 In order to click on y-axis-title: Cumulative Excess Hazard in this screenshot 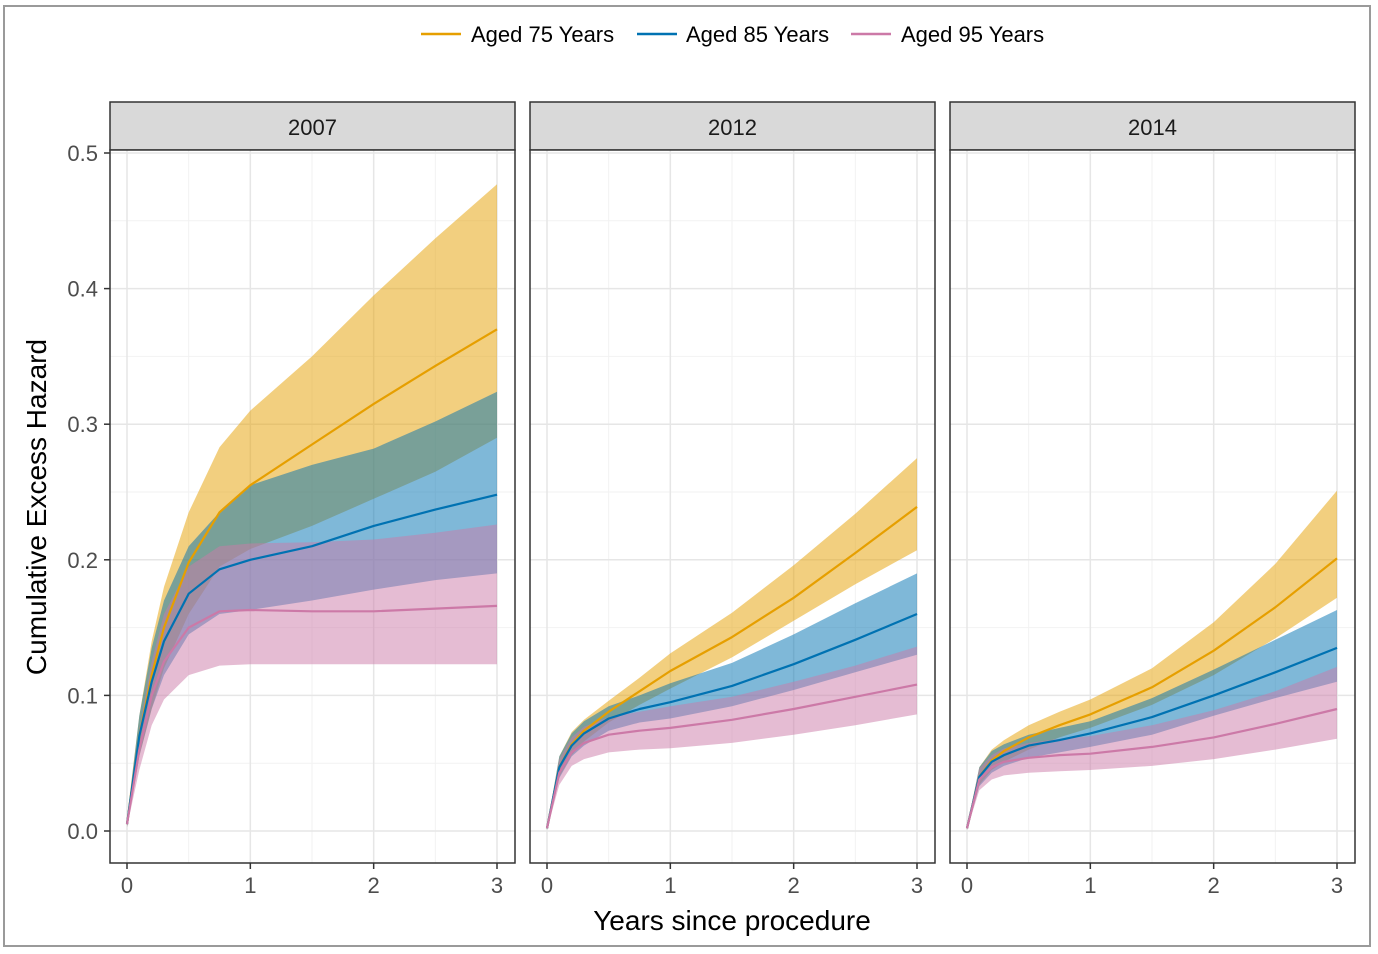, I will do `click(36, 507)`.